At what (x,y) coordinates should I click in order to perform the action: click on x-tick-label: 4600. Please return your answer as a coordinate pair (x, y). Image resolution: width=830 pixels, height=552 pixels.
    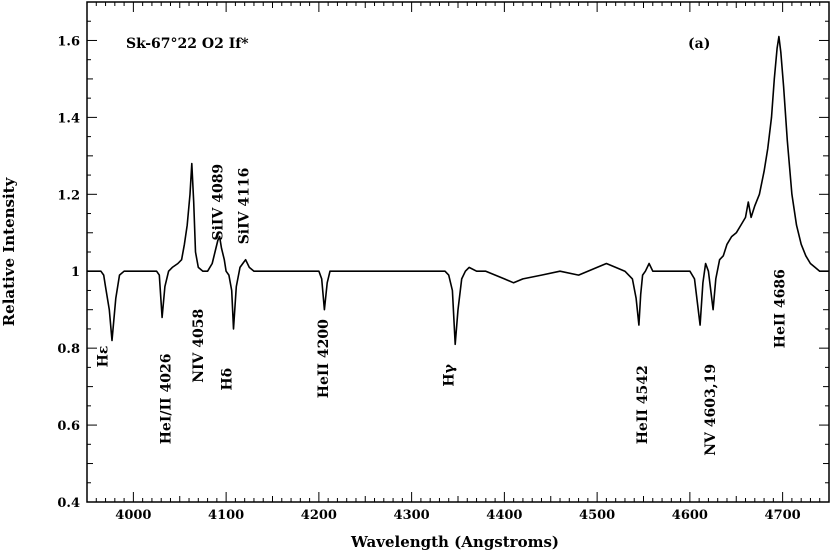
    Looking at the image, I should click on (690, 515).